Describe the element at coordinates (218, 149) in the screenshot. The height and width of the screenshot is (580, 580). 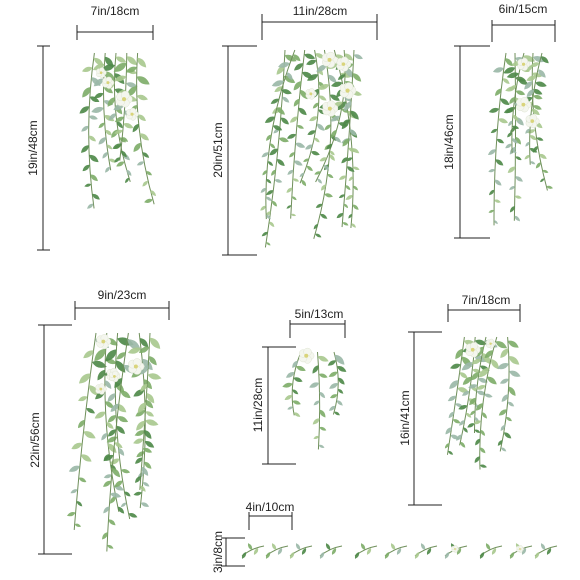
I see `decal-2-height-label: 20in/51cm` at that location.